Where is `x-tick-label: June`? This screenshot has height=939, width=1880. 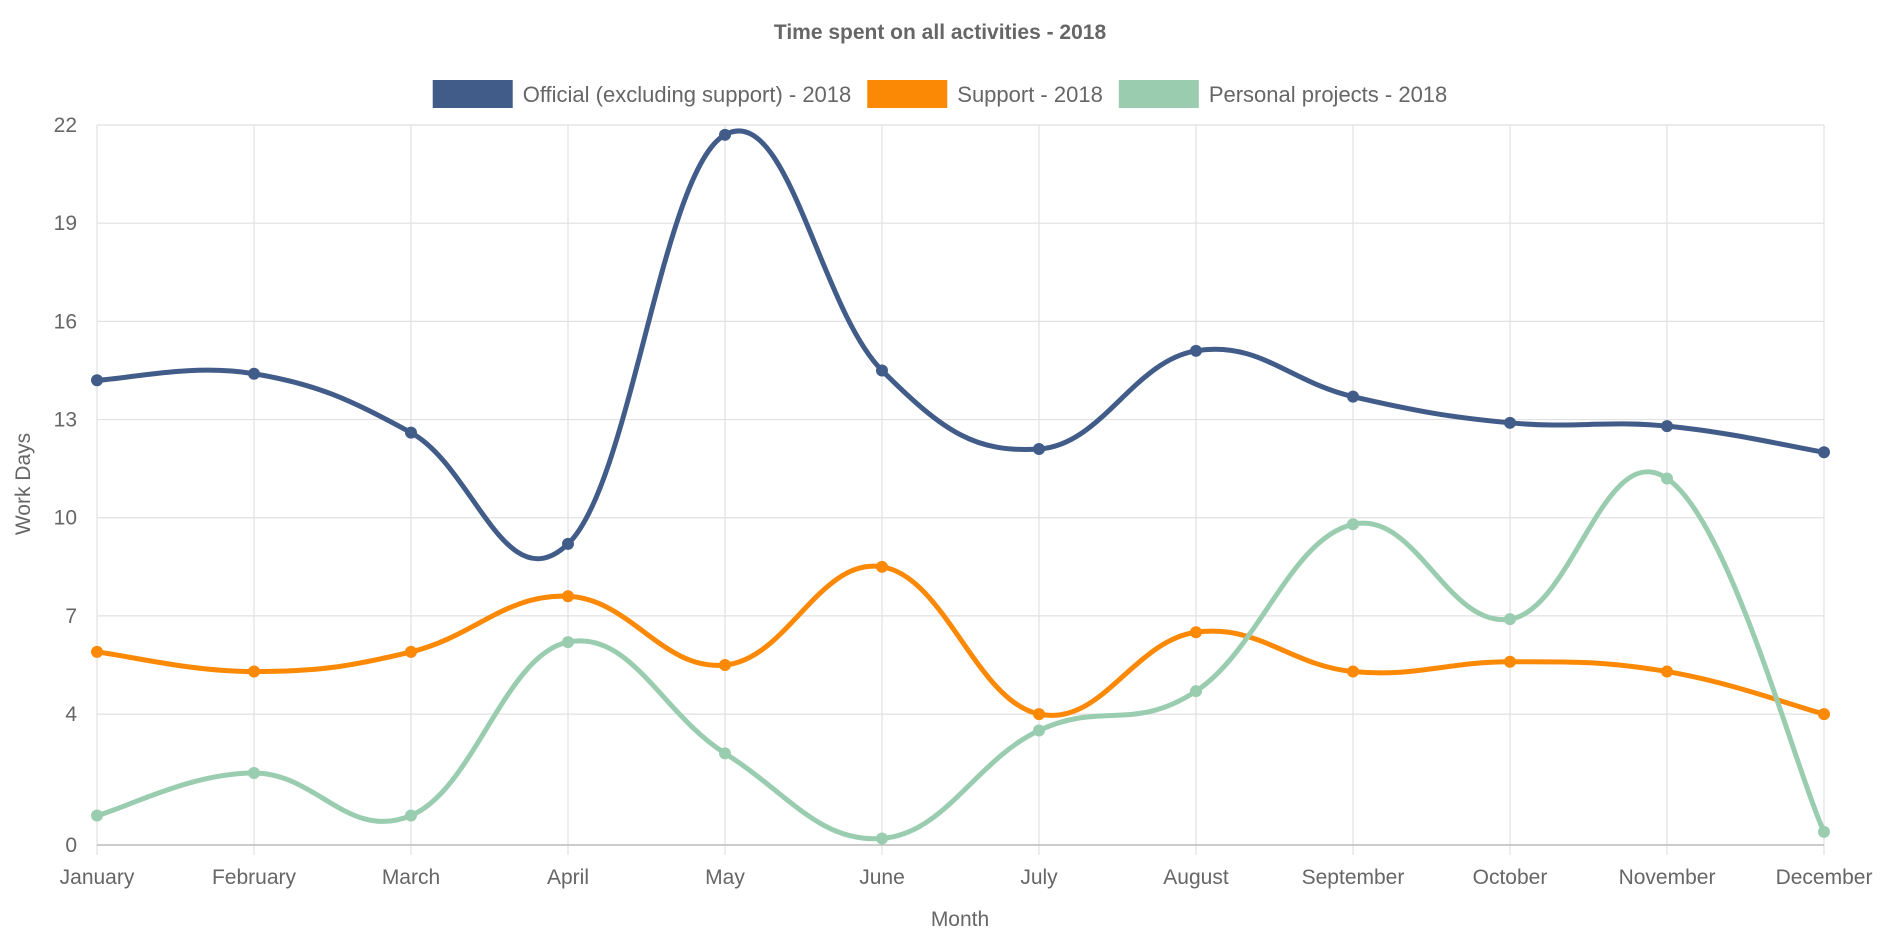
x-tick-label: June is located at coordinates (882, 877).